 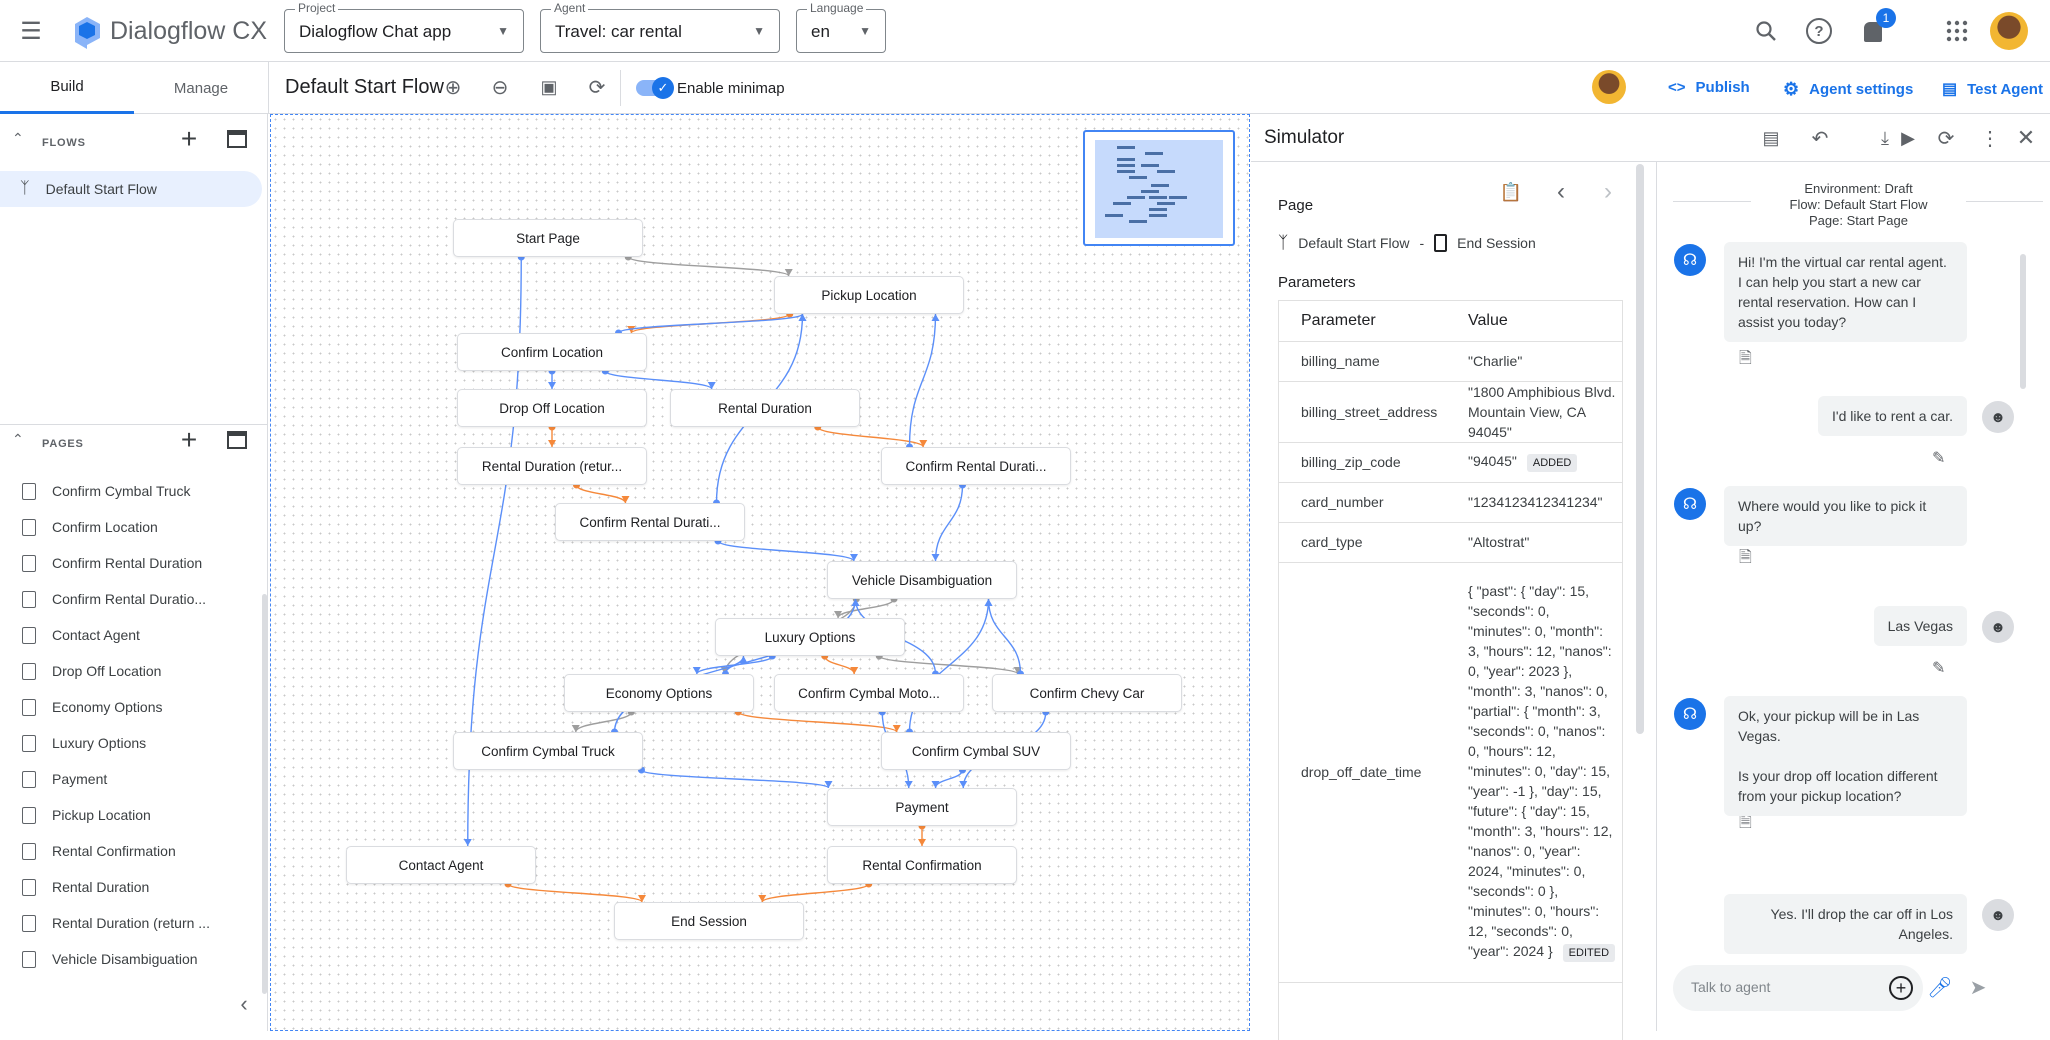 What do you see at coordinates (131, 527) in the screenshot?
I see `sidebar-item-page: Confirm Location` at bounding box center [131, 527].